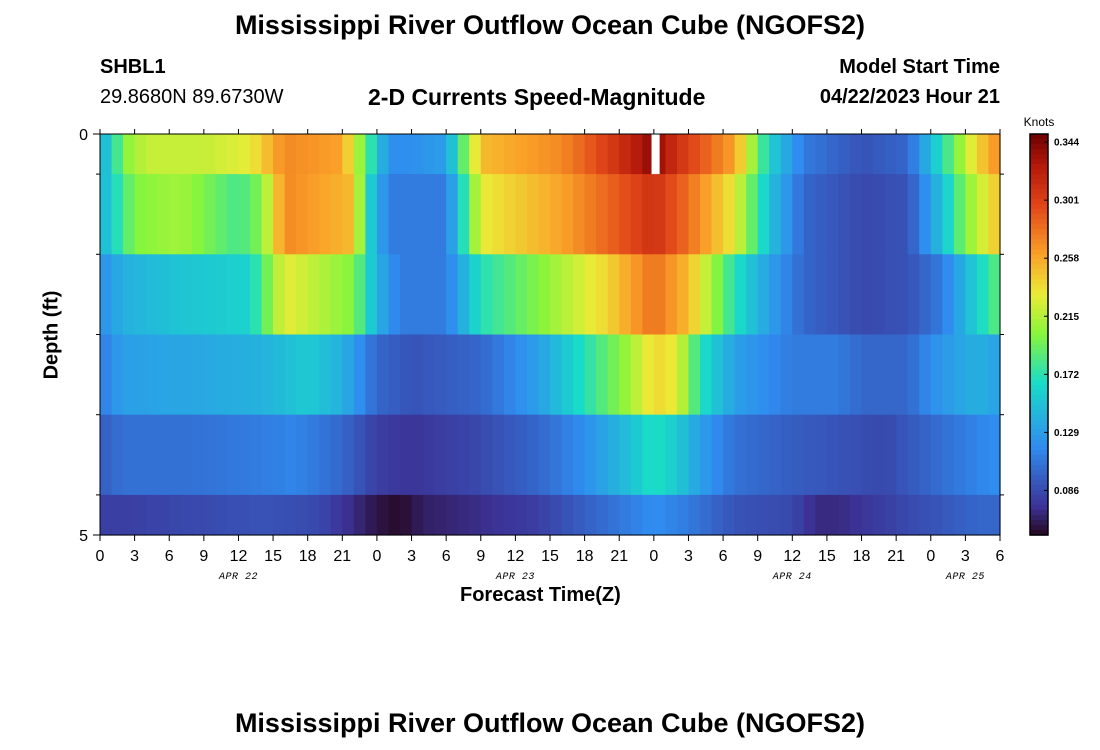 Image resolution: width=1100 pixels, height=750 pixels. I want to click on x-axis-label: Forecast Time(Z), so click(540, 595).